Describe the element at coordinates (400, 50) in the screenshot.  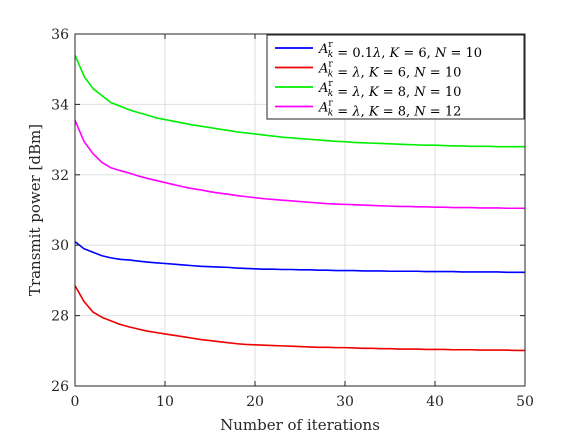
I see `legend-label-1: Ar k = 0.1λ, K = 6, N = 10` at that location.